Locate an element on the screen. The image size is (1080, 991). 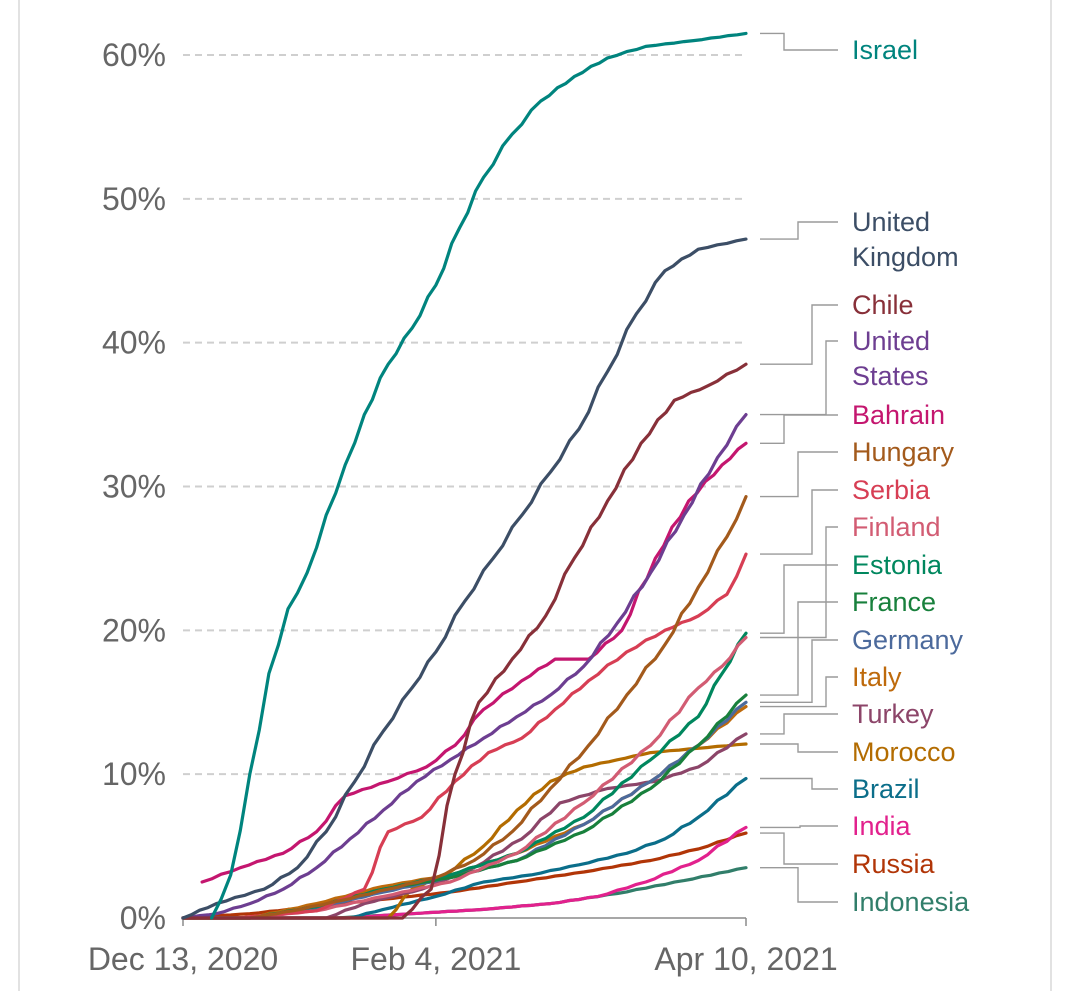
legend-connector-finland is located at coordinates (799, 582).